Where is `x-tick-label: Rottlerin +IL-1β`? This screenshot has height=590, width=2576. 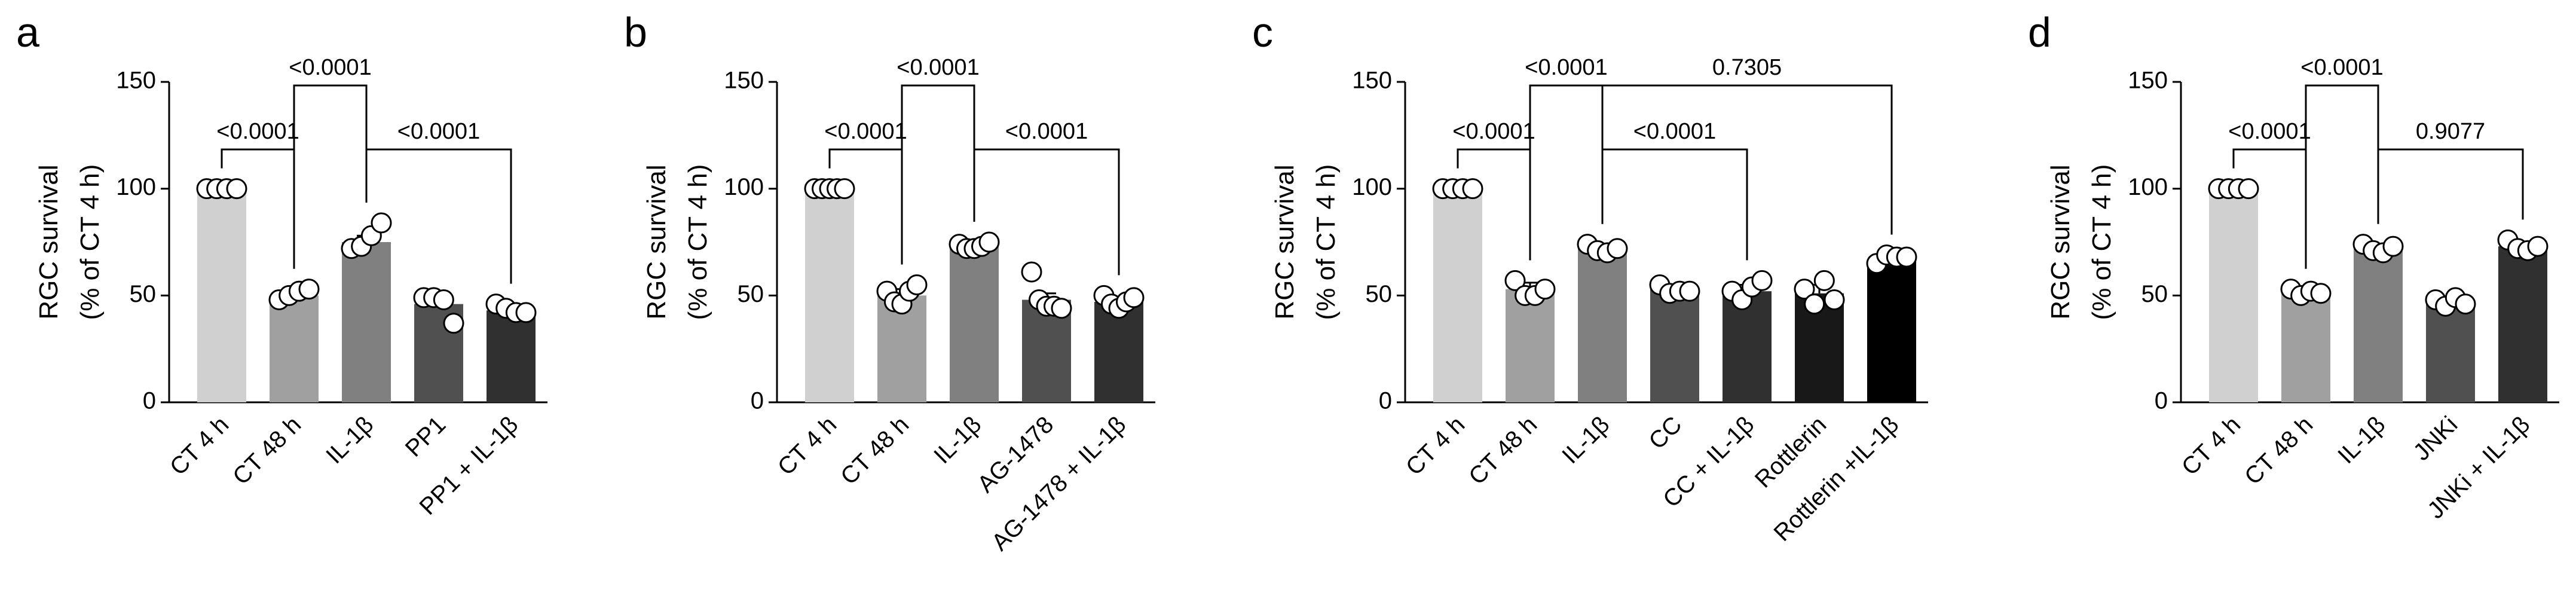 x-tick-label: Rottlerin +IL-1β is located at coordinates (1836, 478).